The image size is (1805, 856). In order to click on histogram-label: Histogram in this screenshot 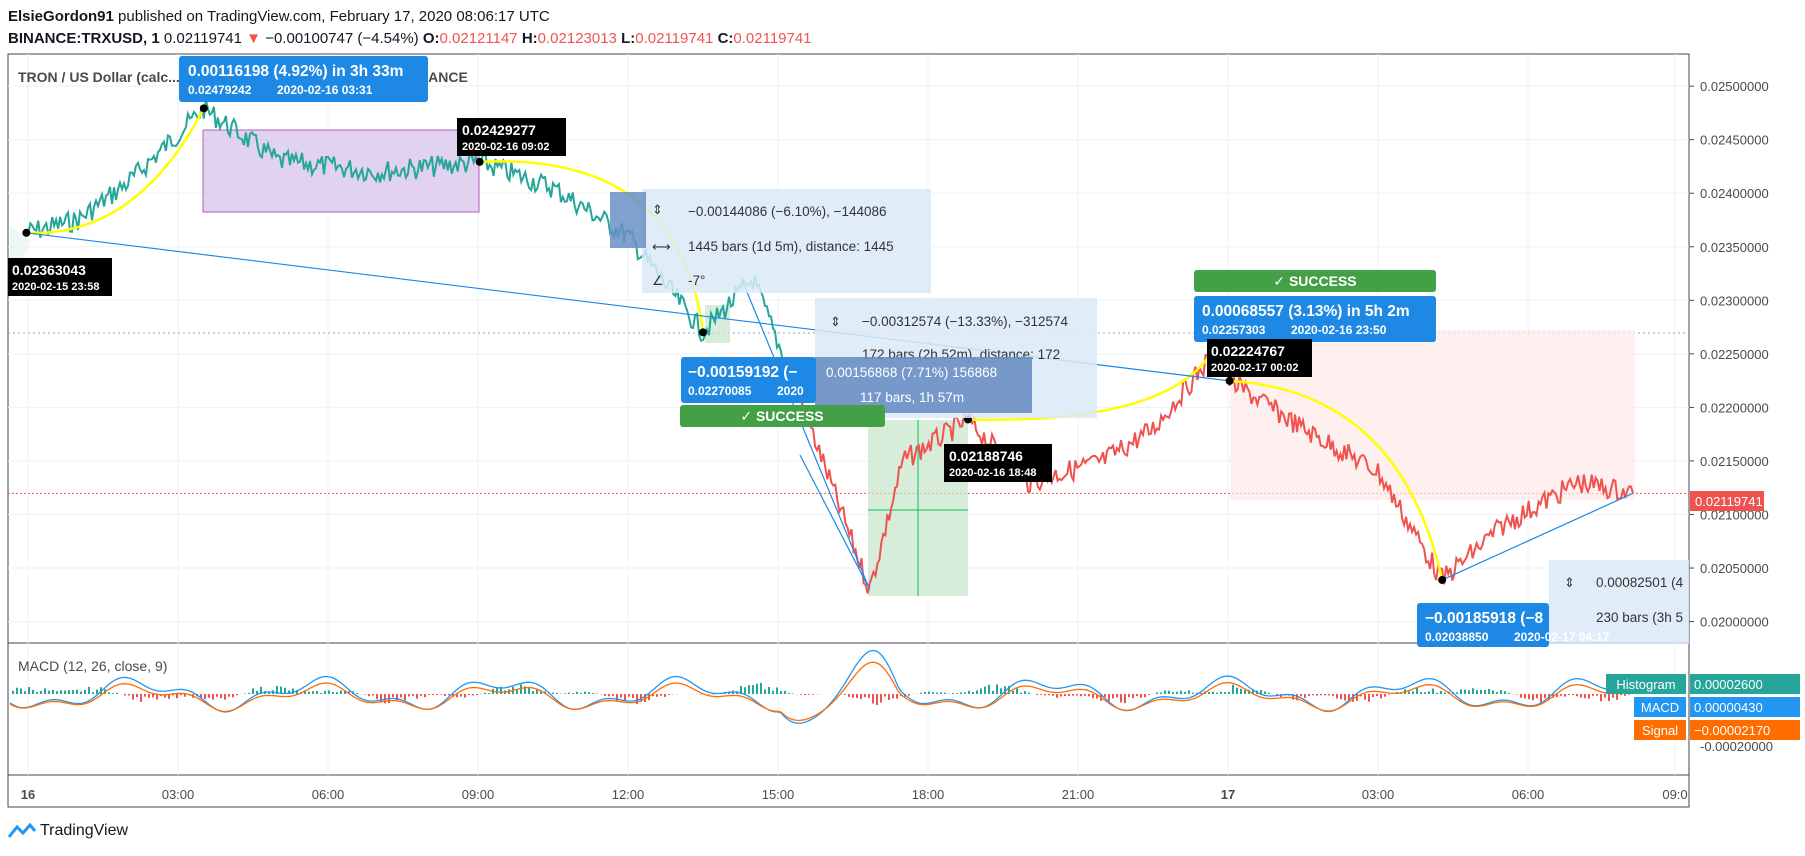, I will do `click(1645, 684)`.